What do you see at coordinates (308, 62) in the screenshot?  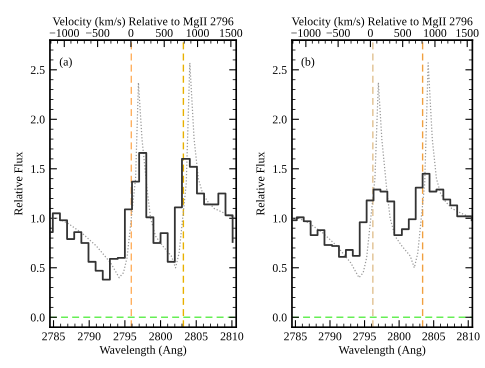 I see `annotation: (b)` at bounding box center [308, 62].